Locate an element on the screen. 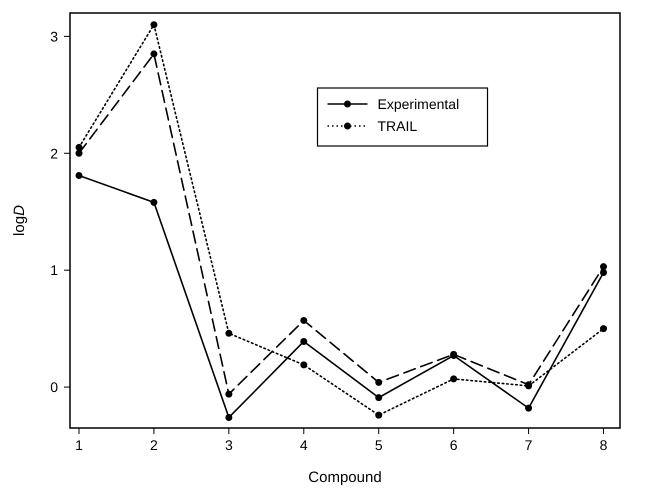 This screenshot has height=494, width=647. x-axis-title: Compound is located at coordinates (345, 477).